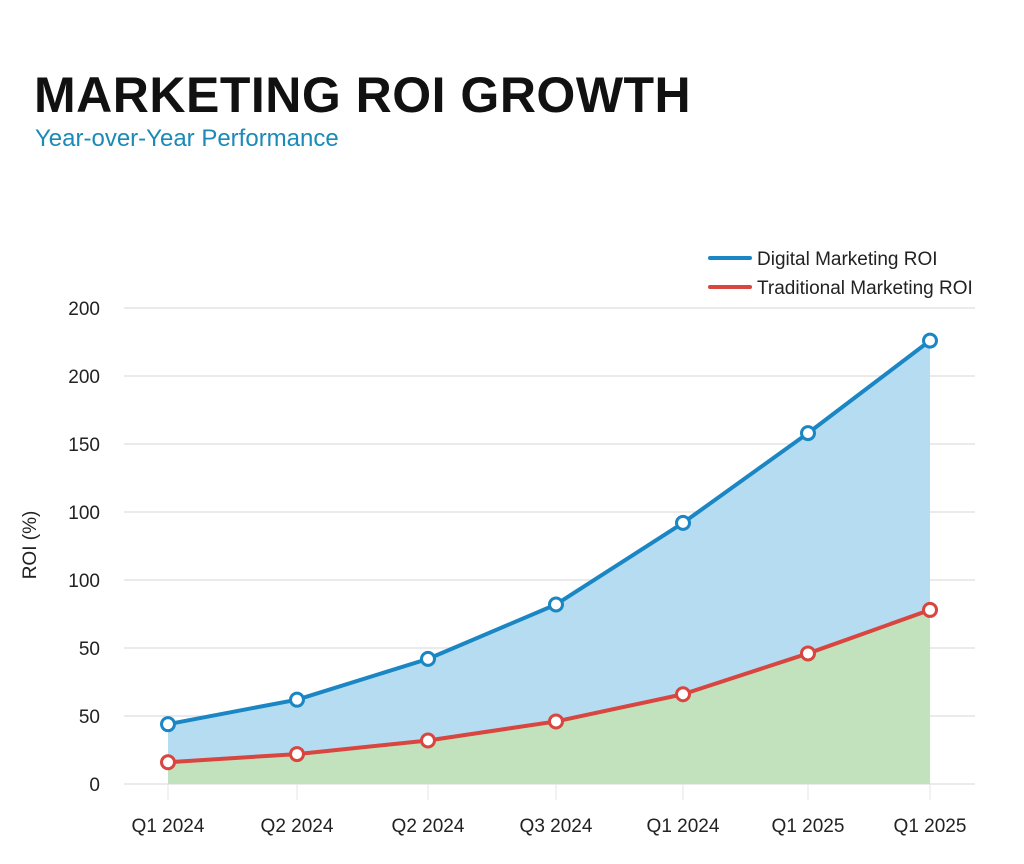  I want to click on legend-label: Digital Marketing ROI, so click(847, 259).